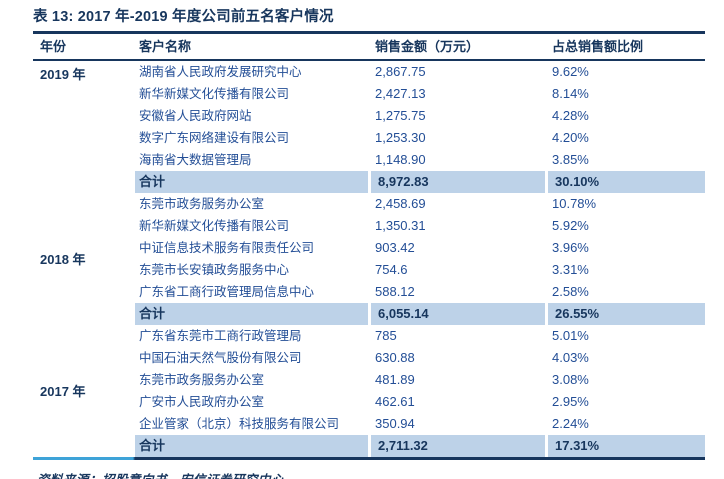 This screenshot has height=479, width=724. Describe the element at coordinates (368, 203) in the screenshot. I see `table-row: 东莞市政务服务办公室 2,458.69 10.78%` at that location.